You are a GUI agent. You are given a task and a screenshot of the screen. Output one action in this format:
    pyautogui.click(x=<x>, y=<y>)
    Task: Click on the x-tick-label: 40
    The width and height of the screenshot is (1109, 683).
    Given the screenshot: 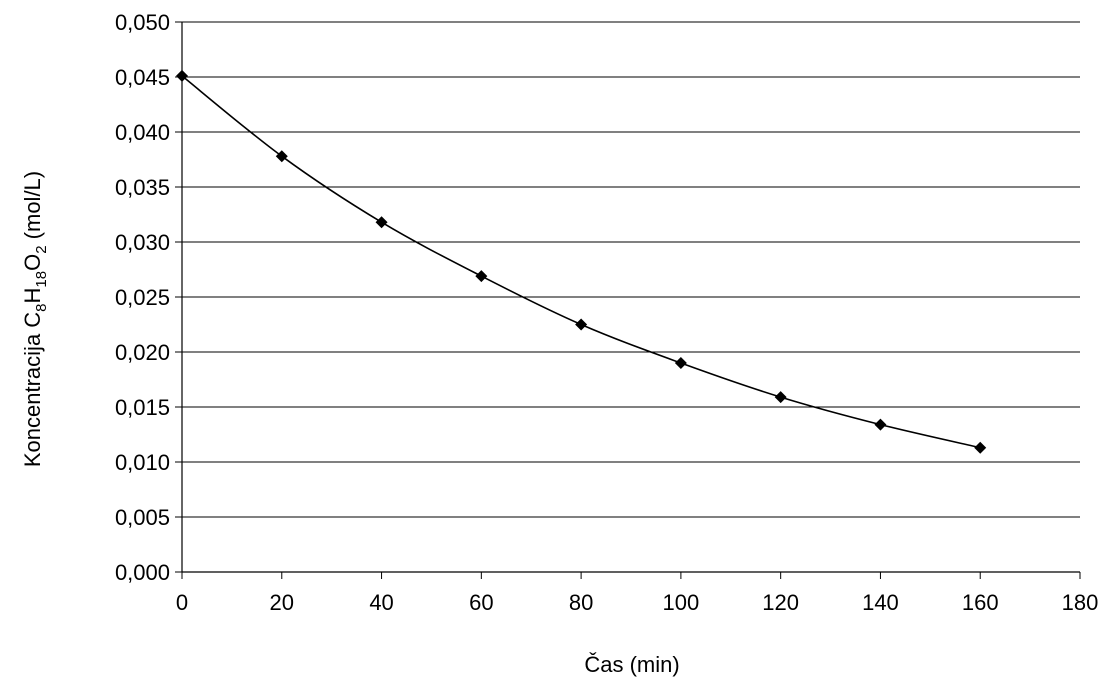 What is the action you would take?
    pyautogui.click(x=381, y=602)
    